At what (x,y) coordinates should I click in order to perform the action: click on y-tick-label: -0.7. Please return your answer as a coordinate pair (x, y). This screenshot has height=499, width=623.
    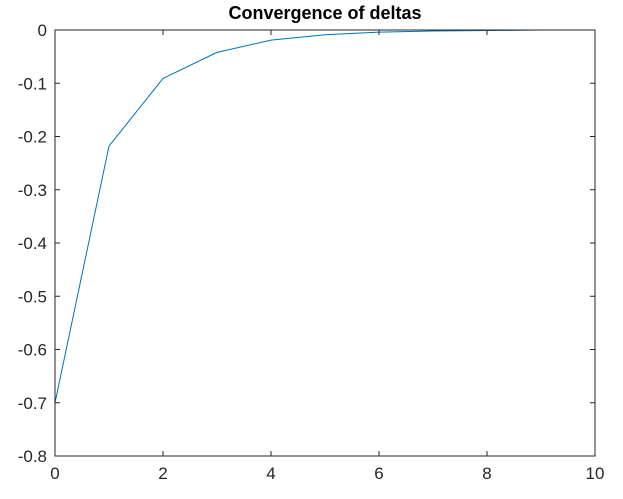
    Looking at the image, I should click on (32, 403).